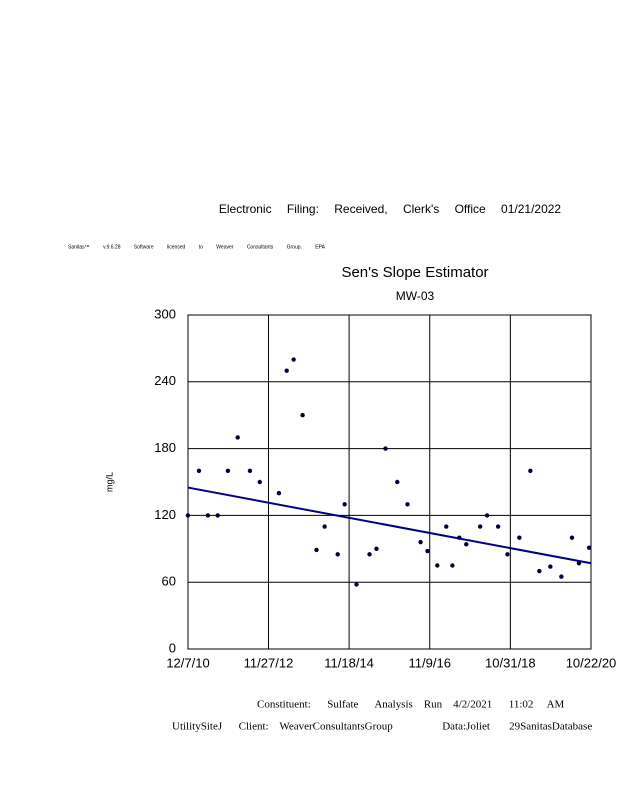 Image resolution: width=618 pixels, height=800 pixels. What do you see at coordinates (415, 296) in the screenshot?
I see `chart-subtitle: MW-03` at bounding box center [415, 296].